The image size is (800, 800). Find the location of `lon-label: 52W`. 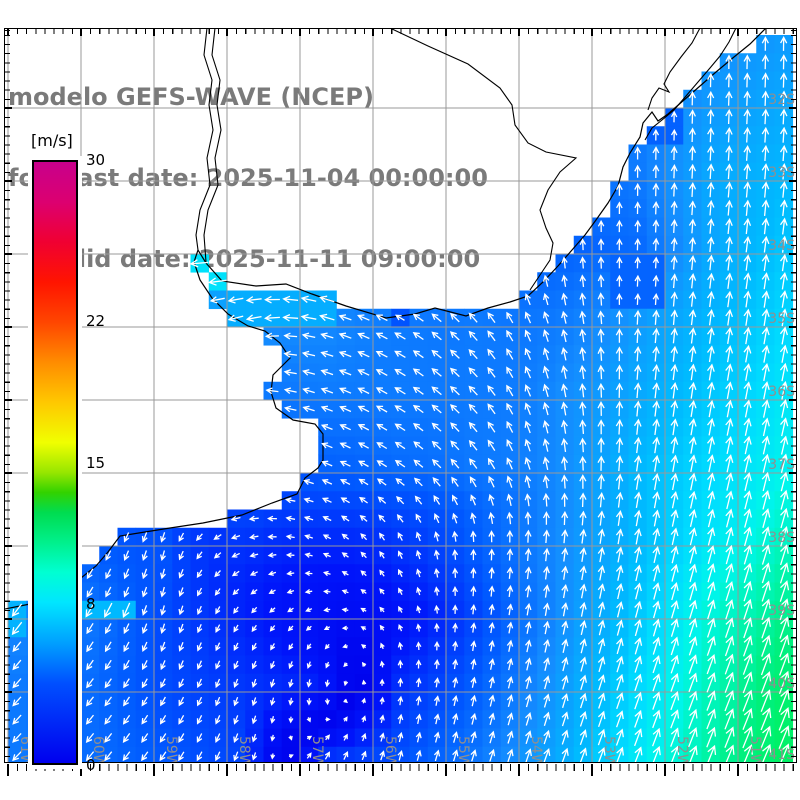

lon-label: 52W is located at coordinates (682, 749).